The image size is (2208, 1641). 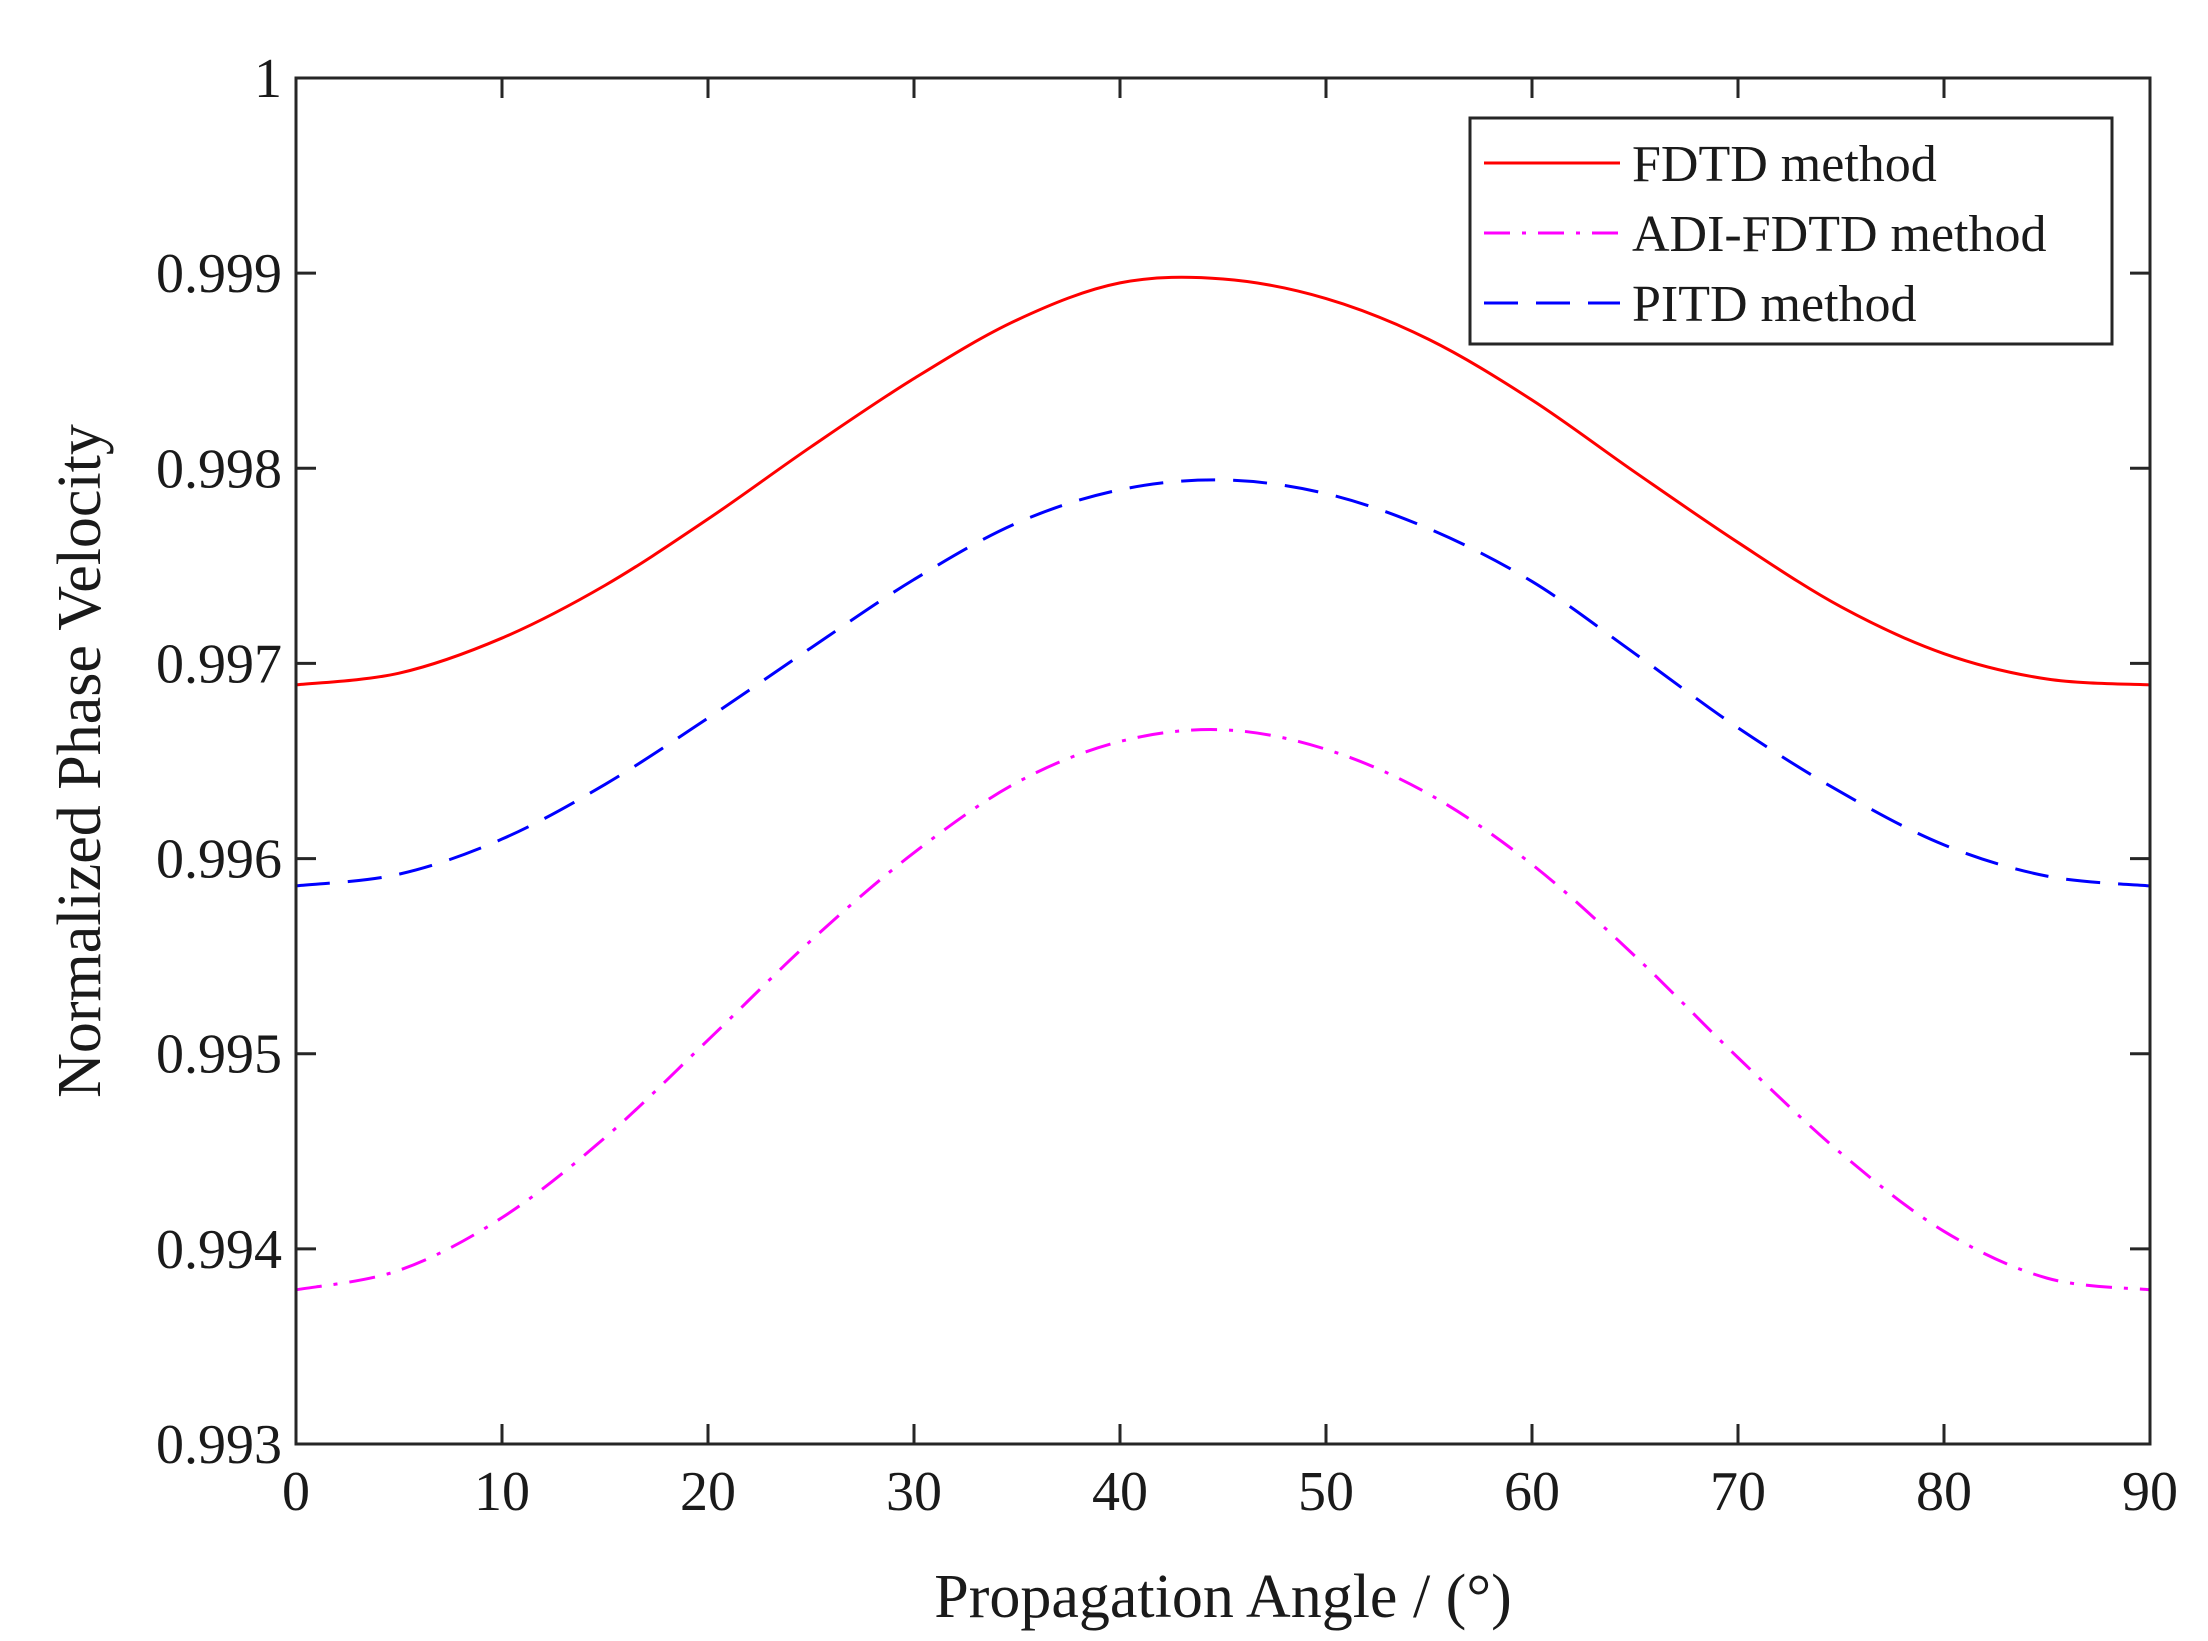 I want to click on legend: FDTD method ADI-FDTD method PITD method, so click(x=1791, y=231).